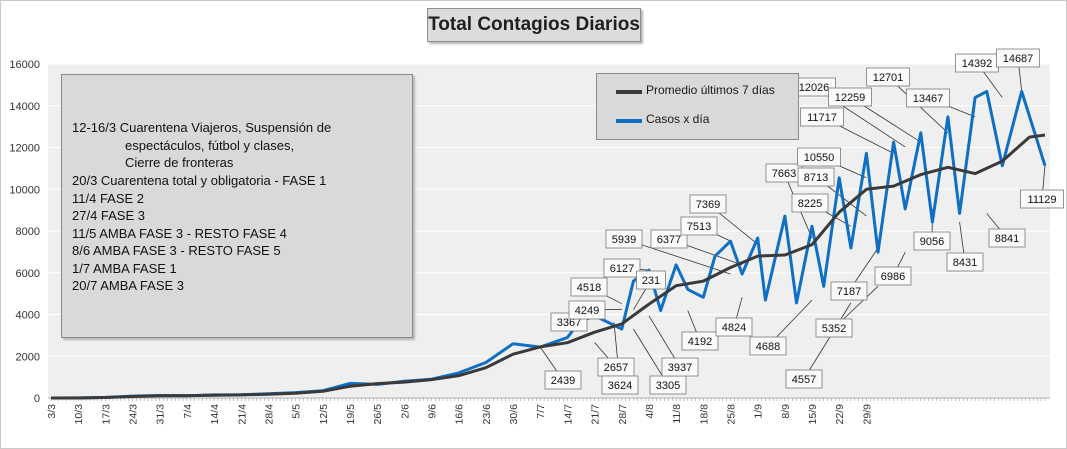  What do you see at coordinates (269, 414) in the screenshot?
I see `x-tick-label: 28/4` at bounding box center [269, 414].